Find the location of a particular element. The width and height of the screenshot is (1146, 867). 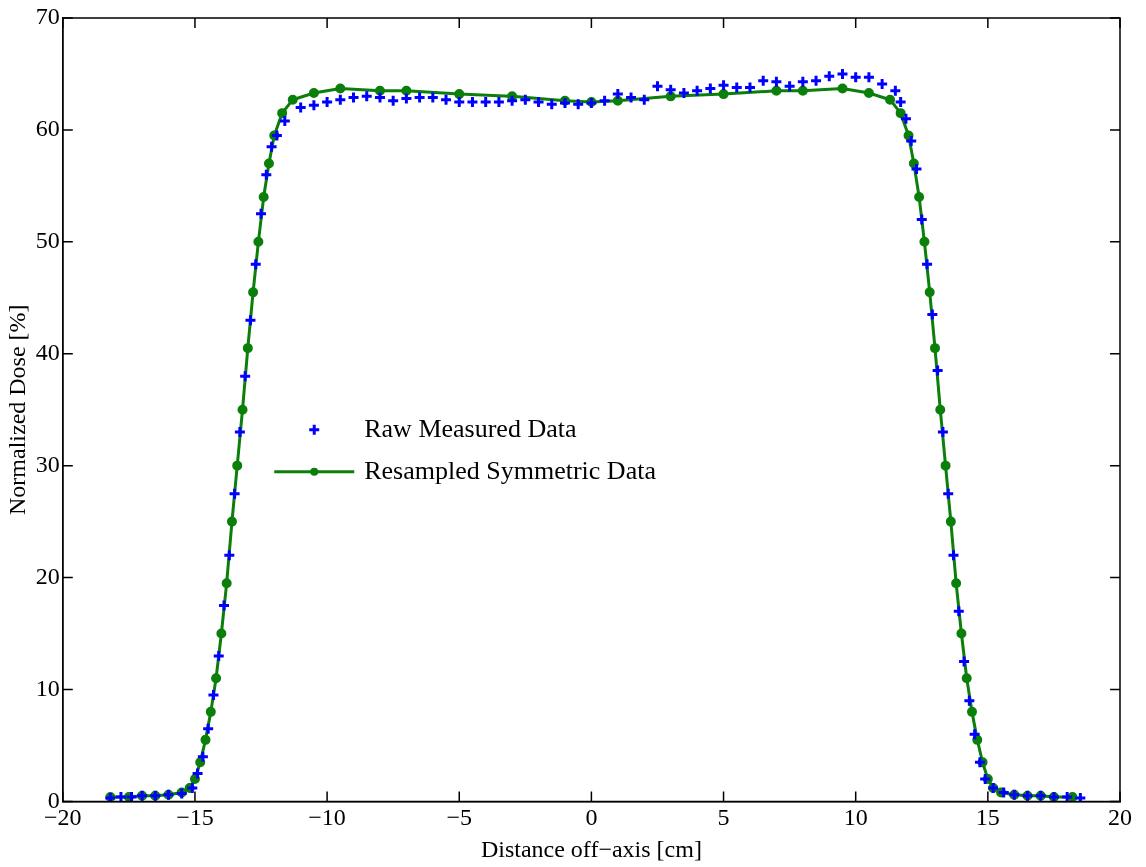

legend-label: Raw Measured Data is located at coordinates (470, 428).